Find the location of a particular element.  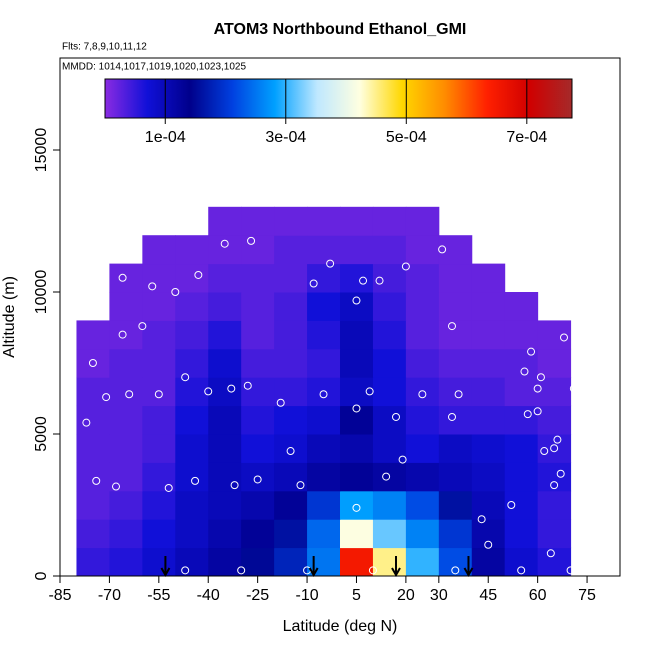

x-axis-label: Latitude (deg N) is located at coordinates (340, 626).